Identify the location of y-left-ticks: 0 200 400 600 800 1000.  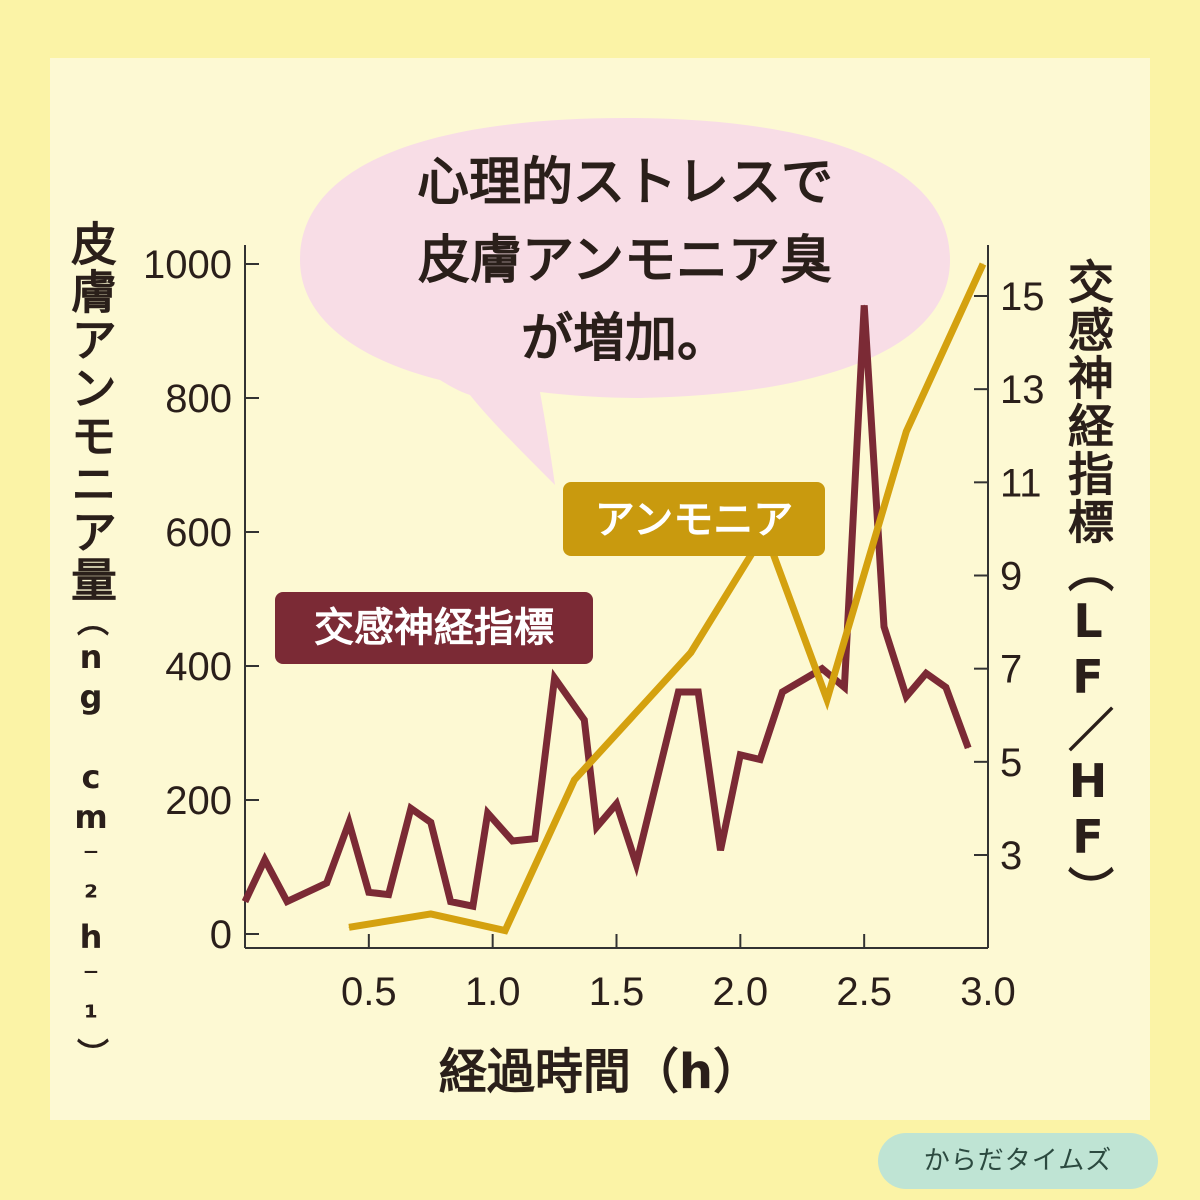
(201, 600).